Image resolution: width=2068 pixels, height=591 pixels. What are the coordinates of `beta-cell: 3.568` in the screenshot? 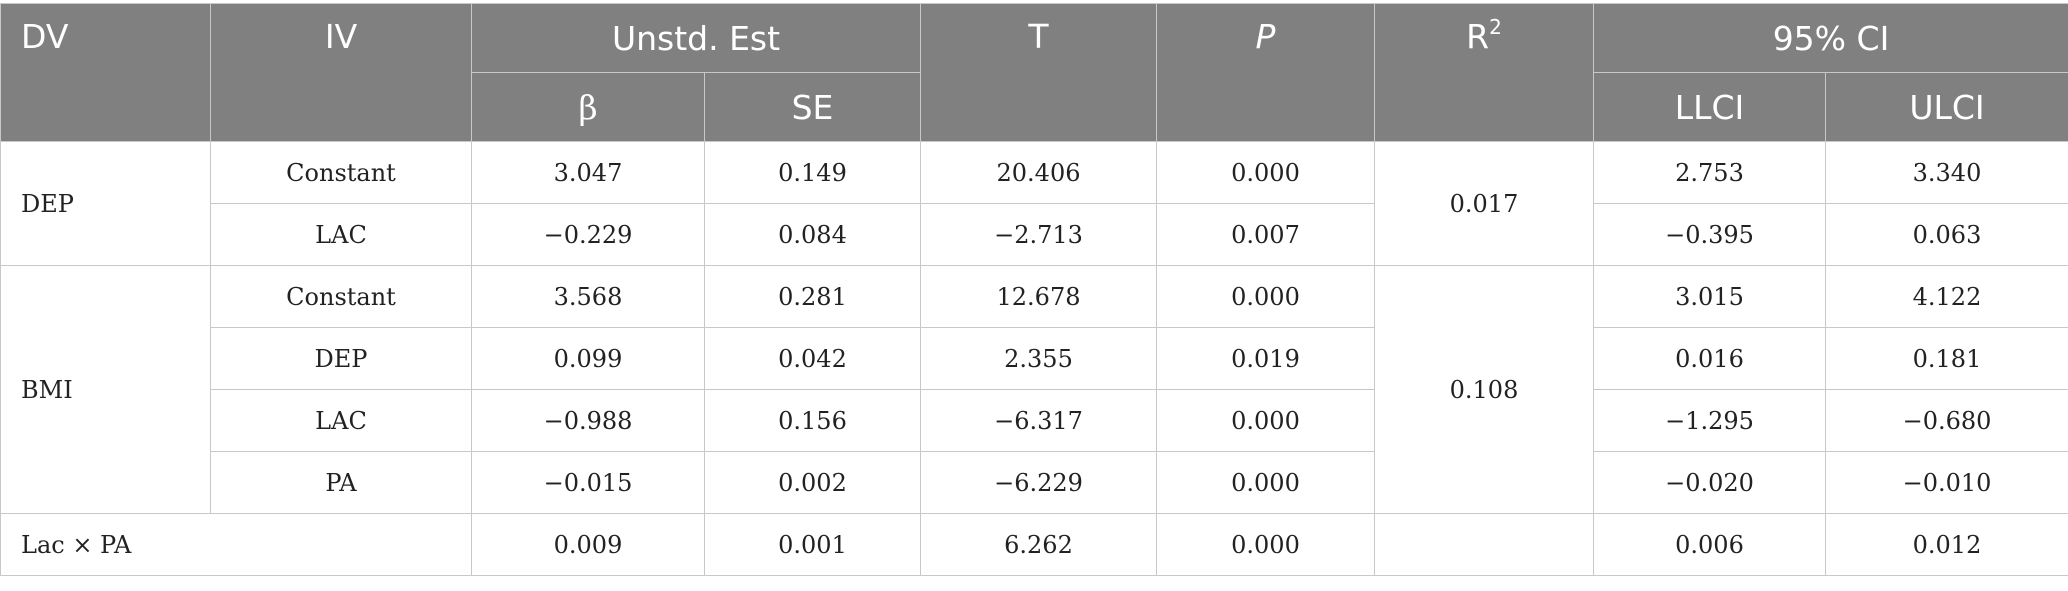 It's located at (588, 296).